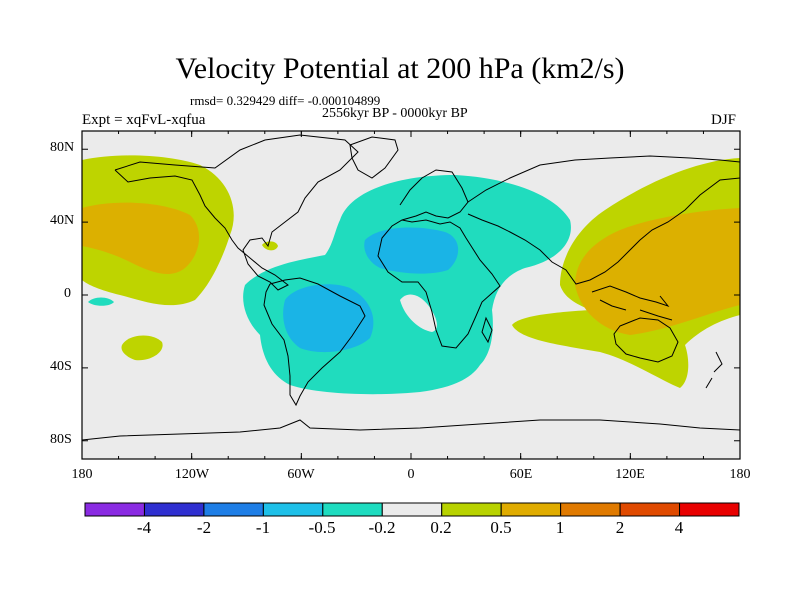 This screenshot has height=600, width=800. I want to click on new-zealand-coast, so click(714, 370).